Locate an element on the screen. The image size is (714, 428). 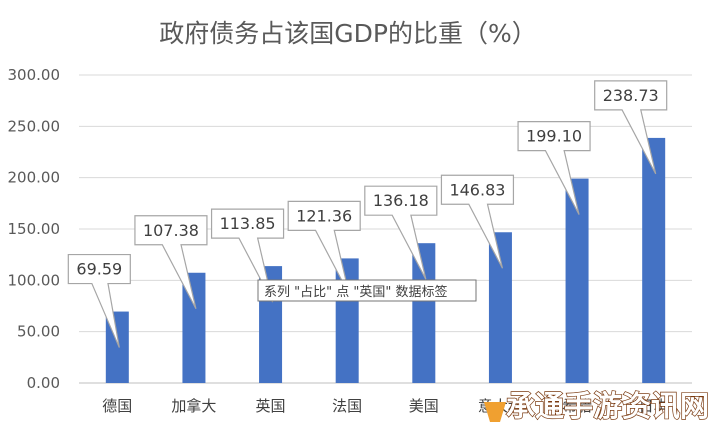
data-label: 238.73 is located at coordinates (631, 95).